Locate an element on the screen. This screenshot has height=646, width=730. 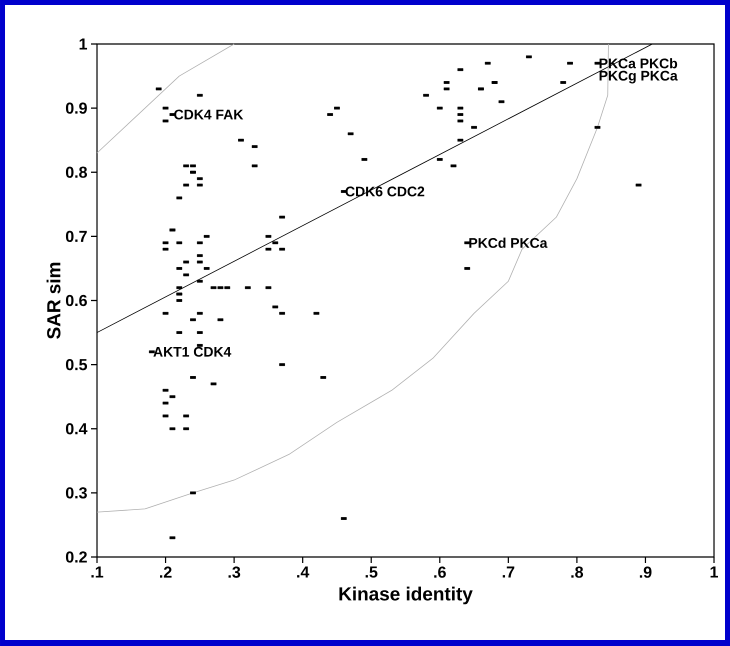
y-tick-label: 0.2 is located at coordinates (76, 557).